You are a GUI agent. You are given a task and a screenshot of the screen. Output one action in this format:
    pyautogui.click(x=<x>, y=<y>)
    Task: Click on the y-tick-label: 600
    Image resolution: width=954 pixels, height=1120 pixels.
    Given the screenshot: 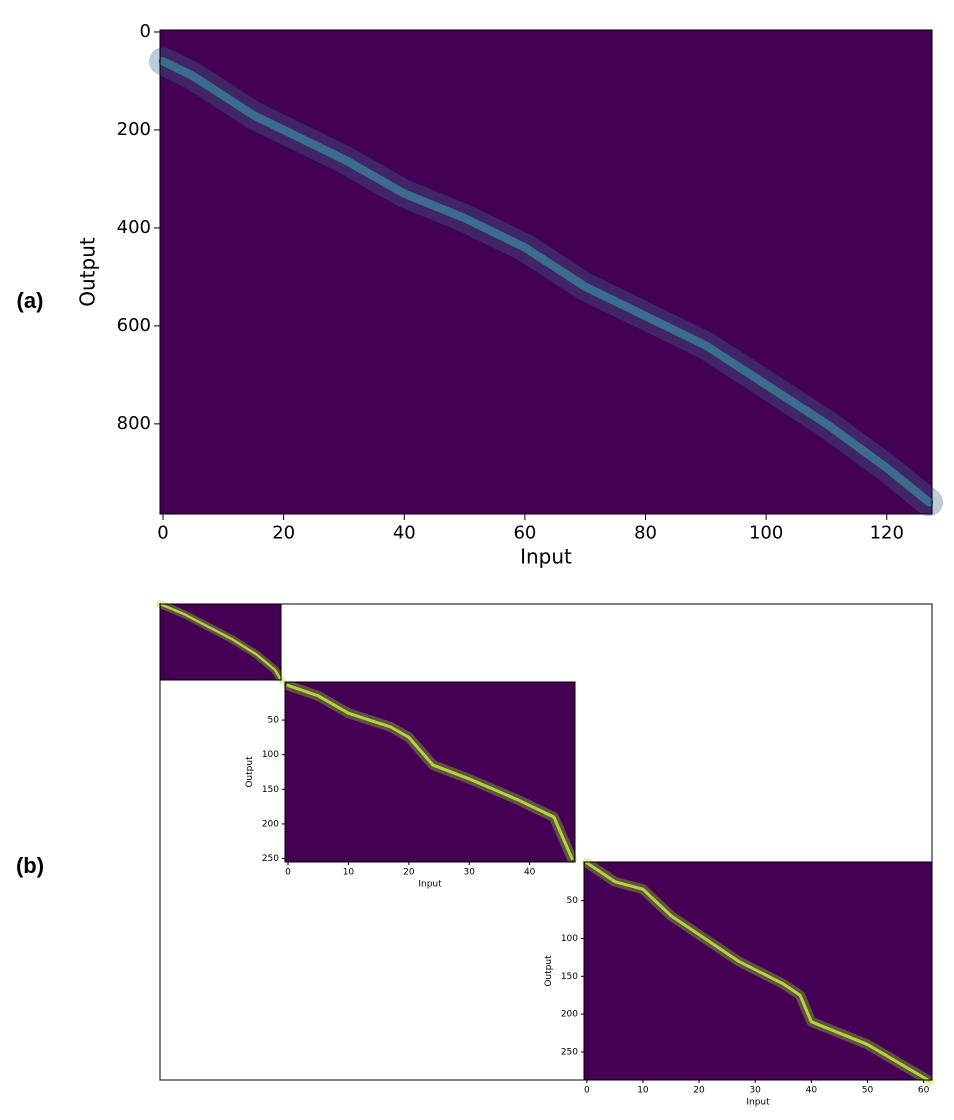 What is the action you would take?
    pyautogui.click(x=134, y=325)
    